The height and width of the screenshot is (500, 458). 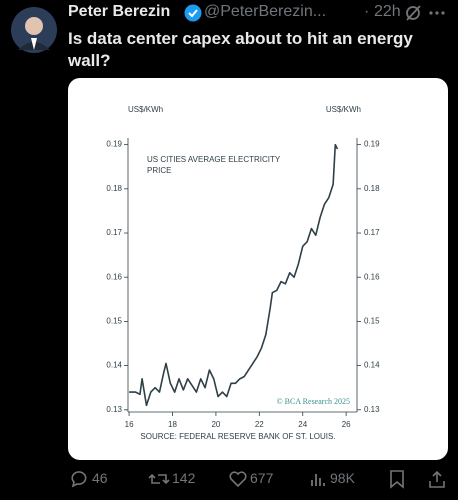 What do you see at coordinates (372, 409) in the screenshot?
I see `y-tick-label-right: 0.13` at bounding box center [372, 409].